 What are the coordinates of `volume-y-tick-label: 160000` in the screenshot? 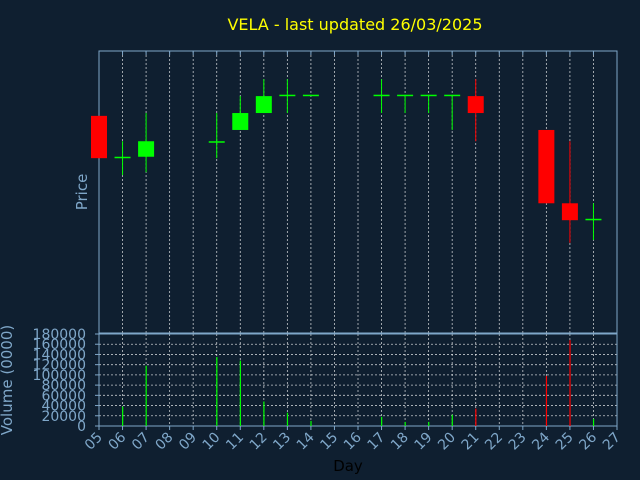 It's located at (59, 345).